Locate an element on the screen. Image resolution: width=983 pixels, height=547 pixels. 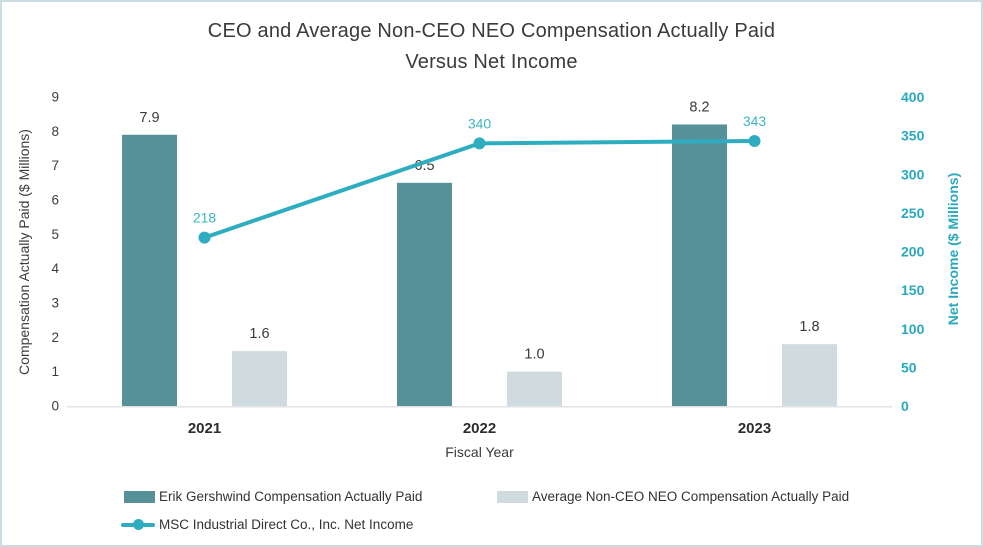
bar-ceo-2022 is located at coordinates (424, 294).